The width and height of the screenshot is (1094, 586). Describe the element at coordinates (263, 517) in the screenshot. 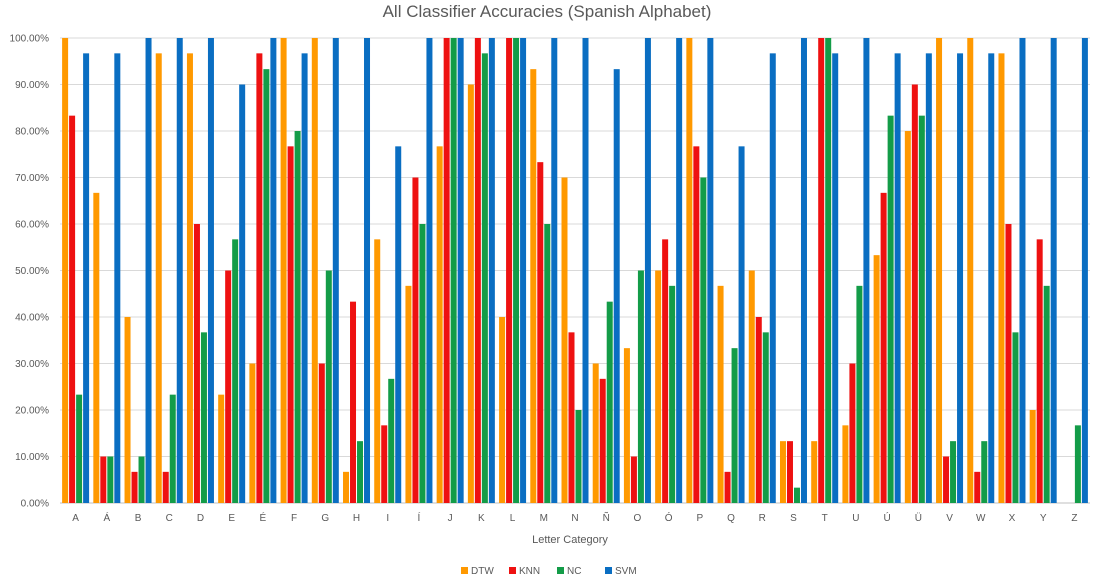

I see `x-tick-label: É` at that location.